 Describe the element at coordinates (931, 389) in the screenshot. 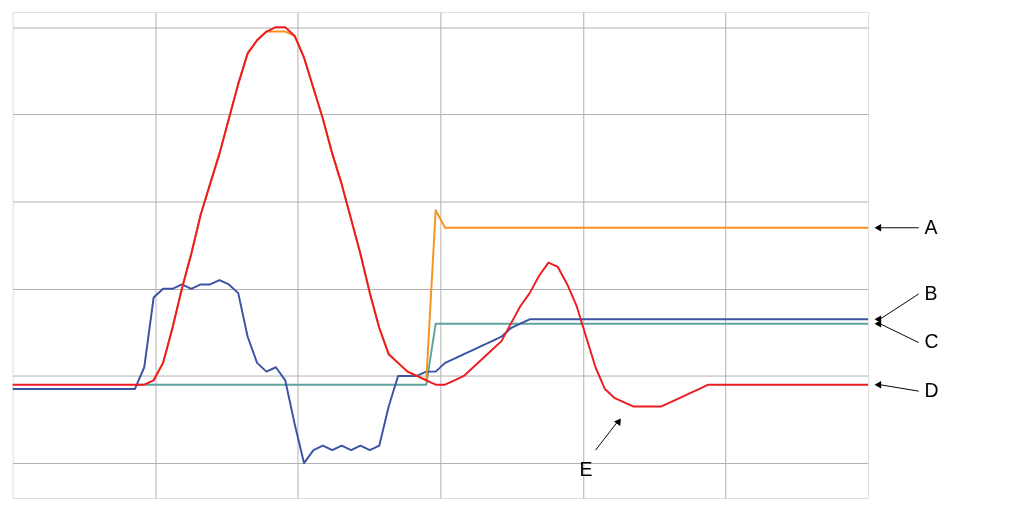

I see `text: D` at that location.